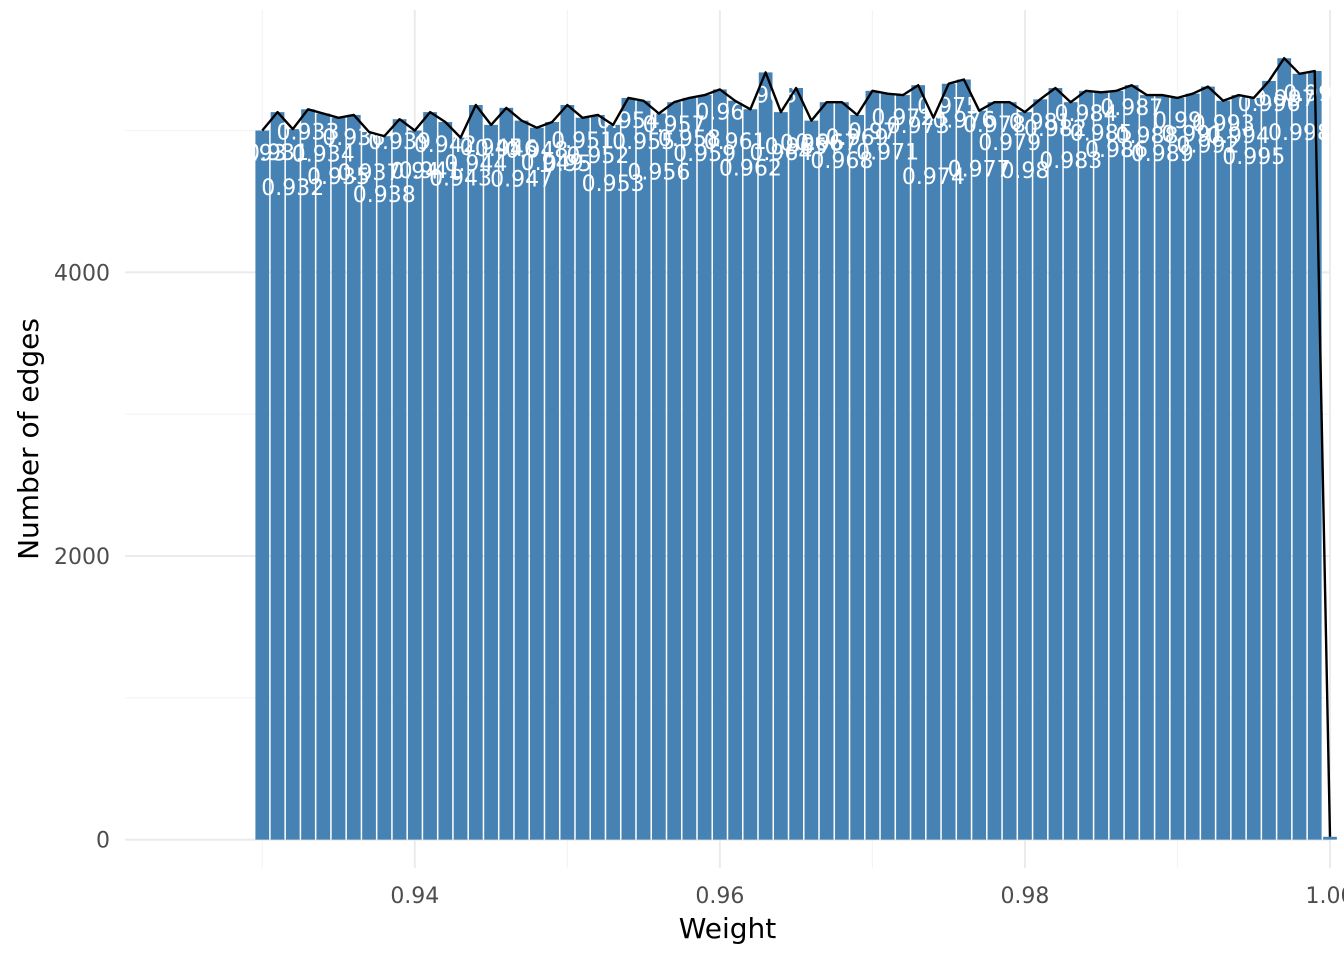 This screenshot has height=960, width=1344. Describe the element at coordinates (719, 112) in the screenshot. I see `bar-value-label: 0.96` at that location.